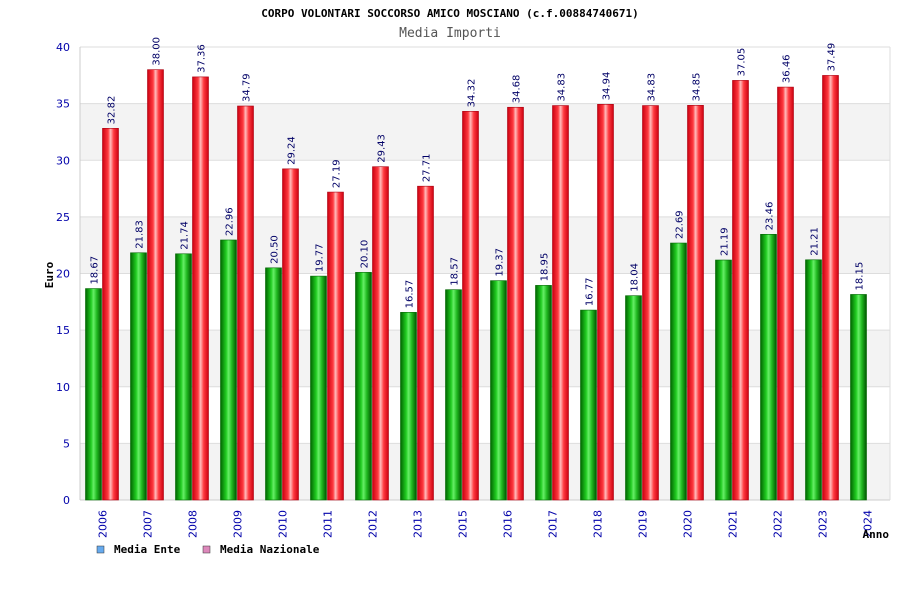  Describe the element at coordinates (335, 346) in the screenshot. I see `bar-media-nazionale-2011` at that location.